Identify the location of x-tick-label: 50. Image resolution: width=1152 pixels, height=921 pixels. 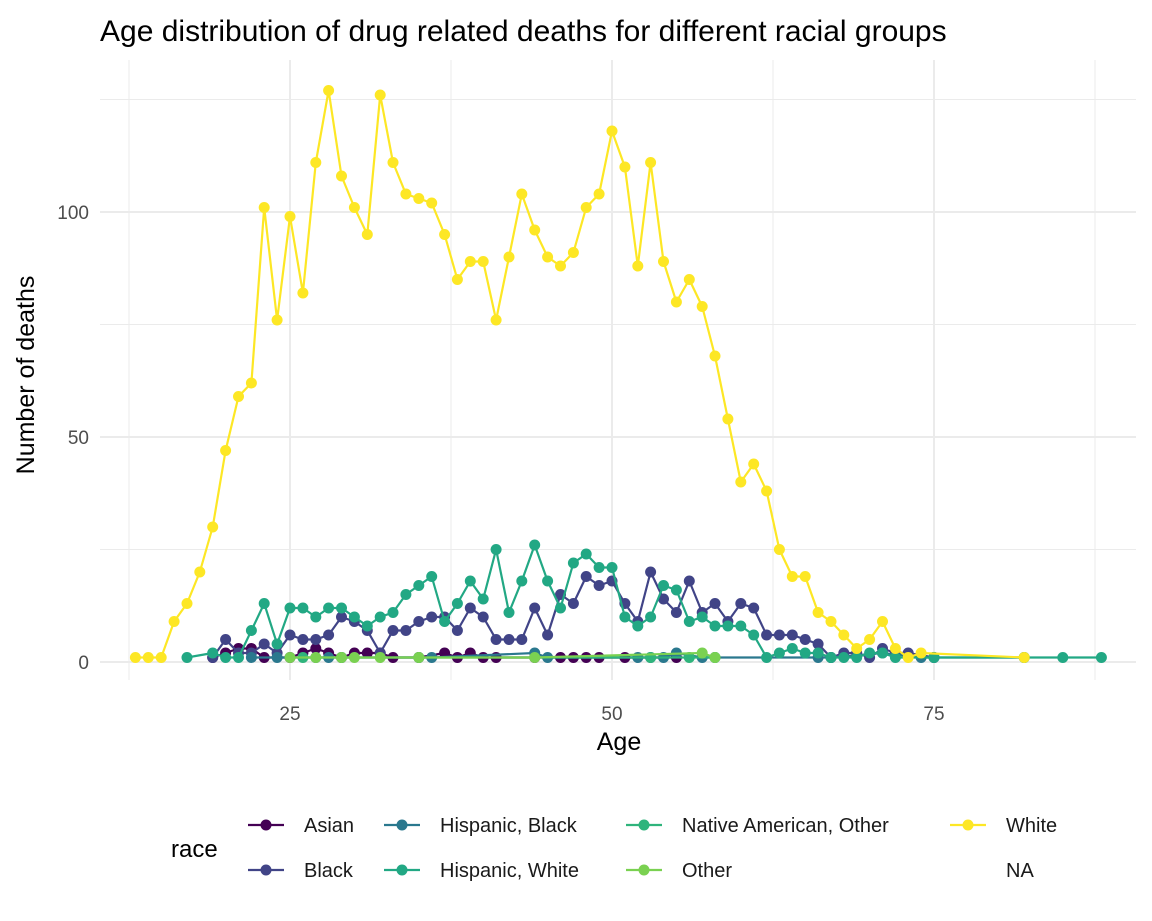
(611, 714).